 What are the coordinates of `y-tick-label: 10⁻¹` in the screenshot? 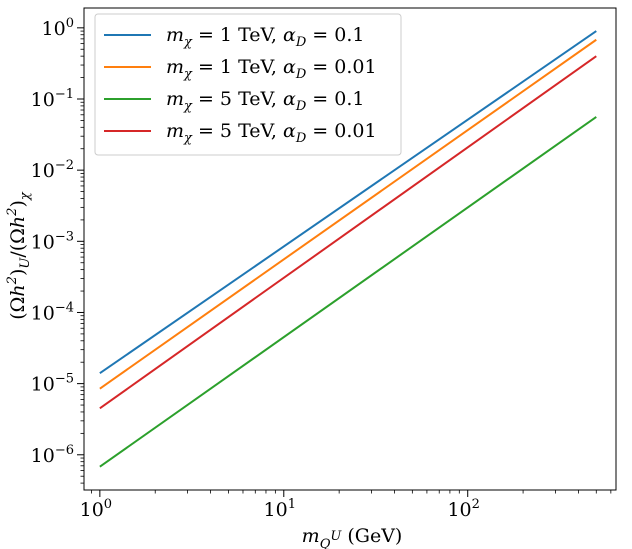 It's located at (52, 99).